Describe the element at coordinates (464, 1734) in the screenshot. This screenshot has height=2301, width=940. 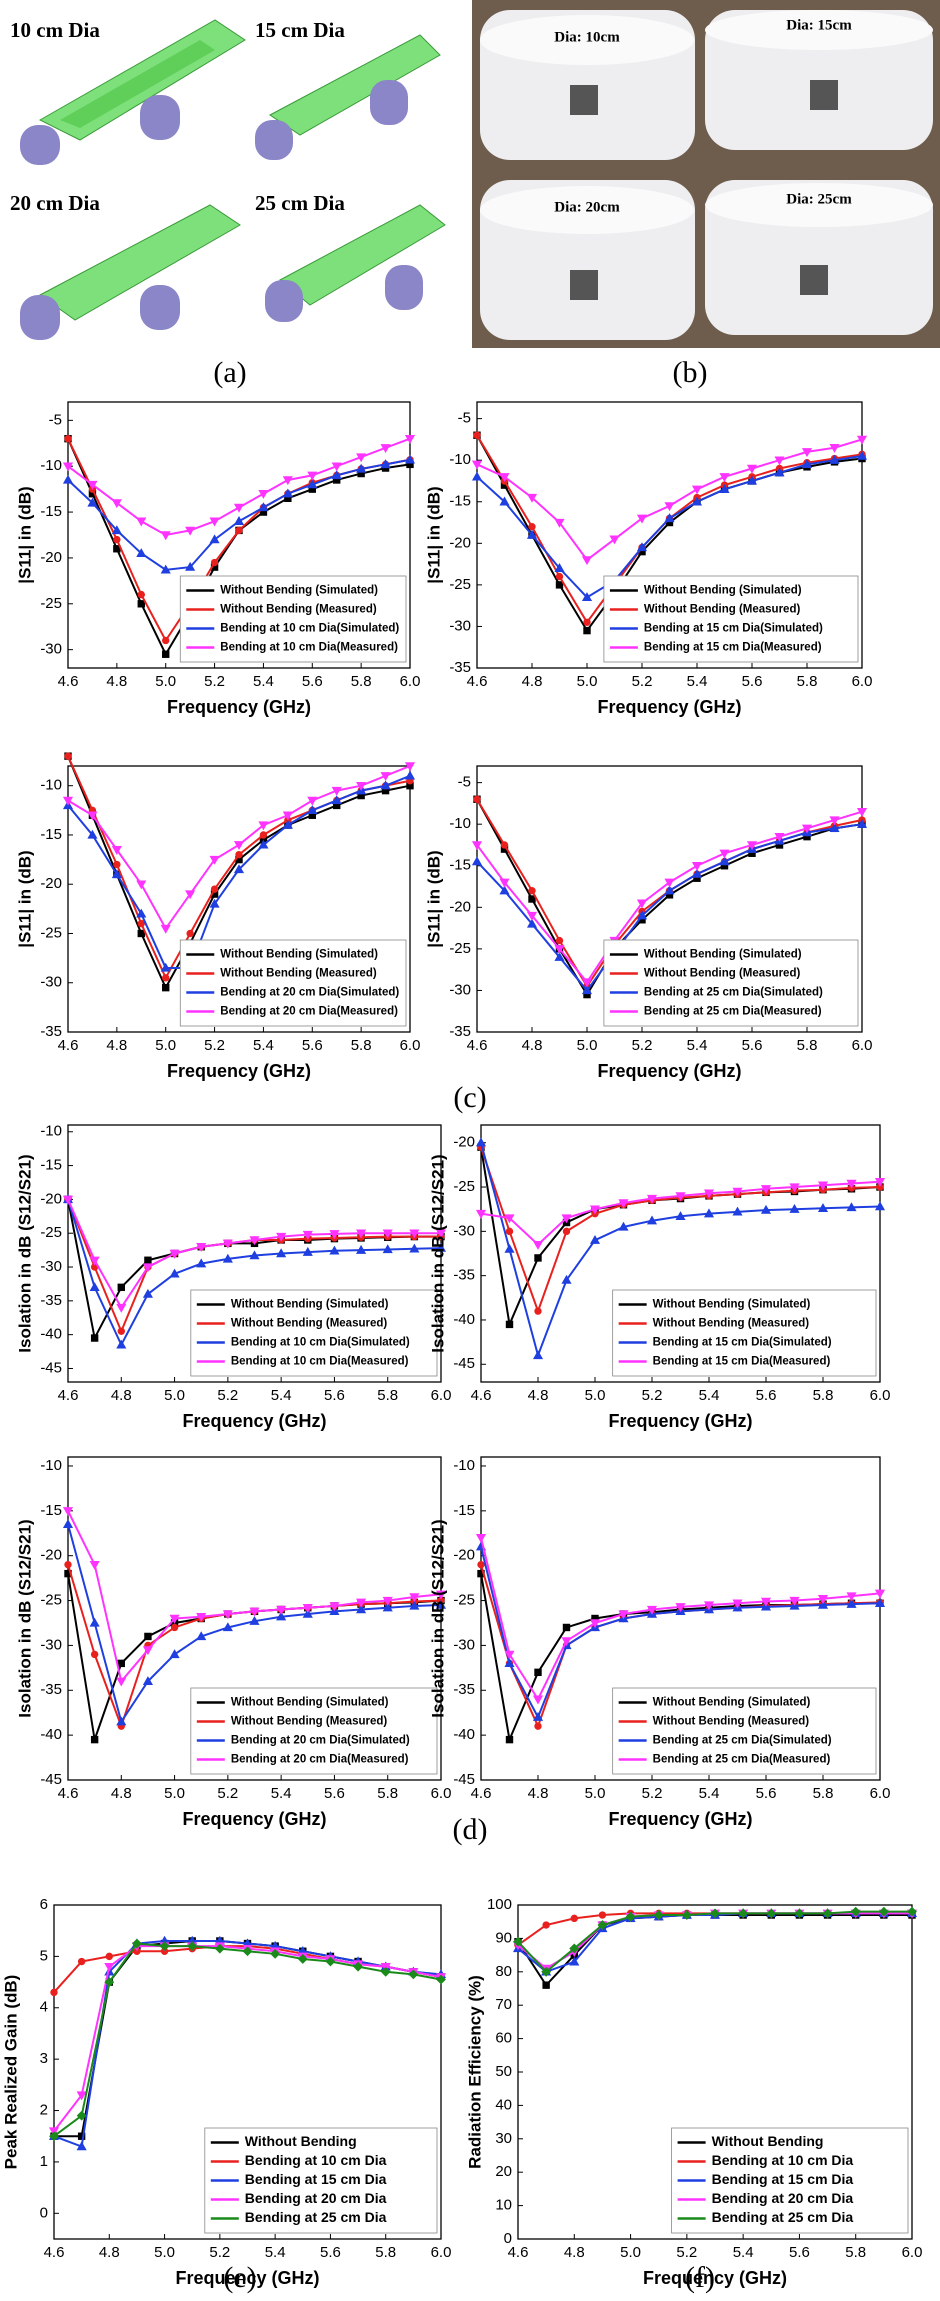
I see `y-tick-label: -40` at that location.